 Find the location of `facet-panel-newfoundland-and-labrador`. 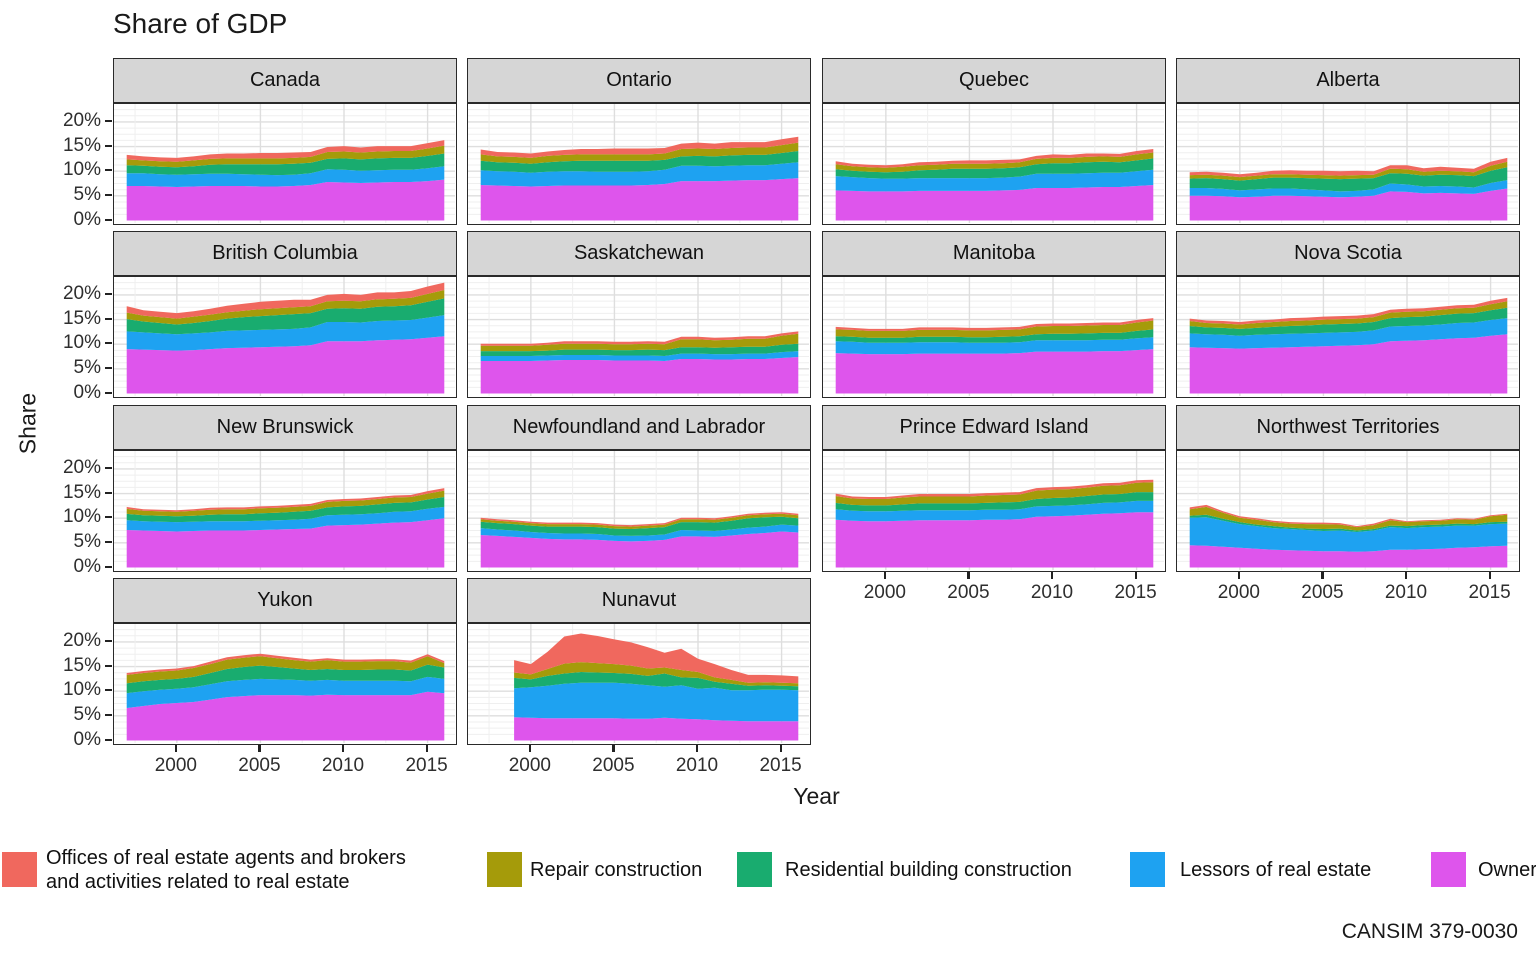

facet-panel-newfoundland-and-labrador is located at coordinates (639, 511).